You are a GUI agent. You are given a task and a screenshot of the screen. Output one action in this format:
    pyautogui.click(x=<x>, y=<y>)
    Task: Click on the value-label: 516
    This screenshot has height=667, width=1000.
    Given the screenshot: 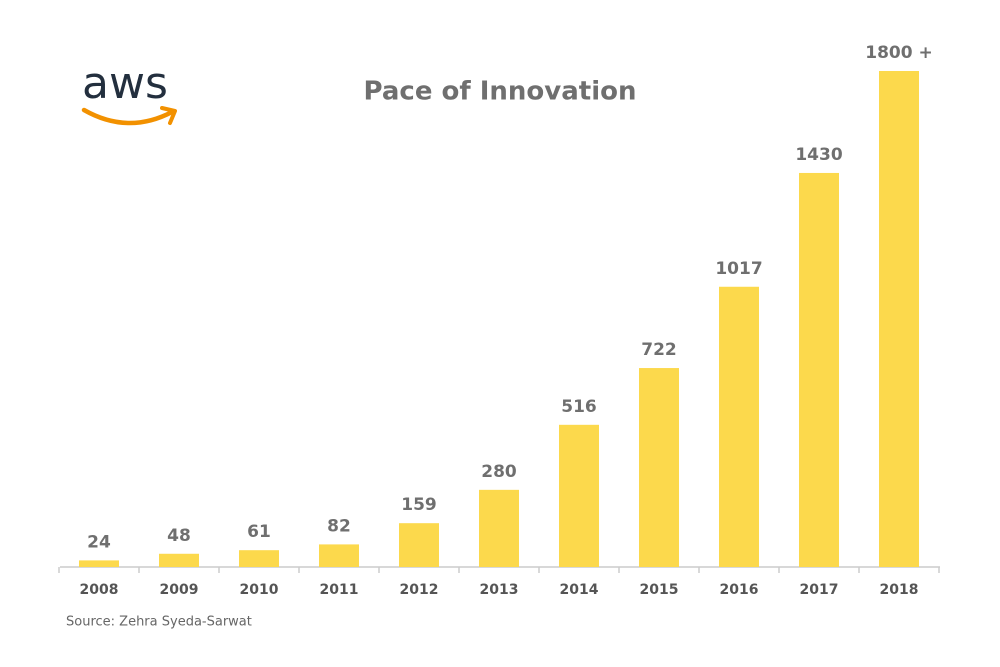 What is the action you would take?
    pyautogui.click(x=579, y=407)
    